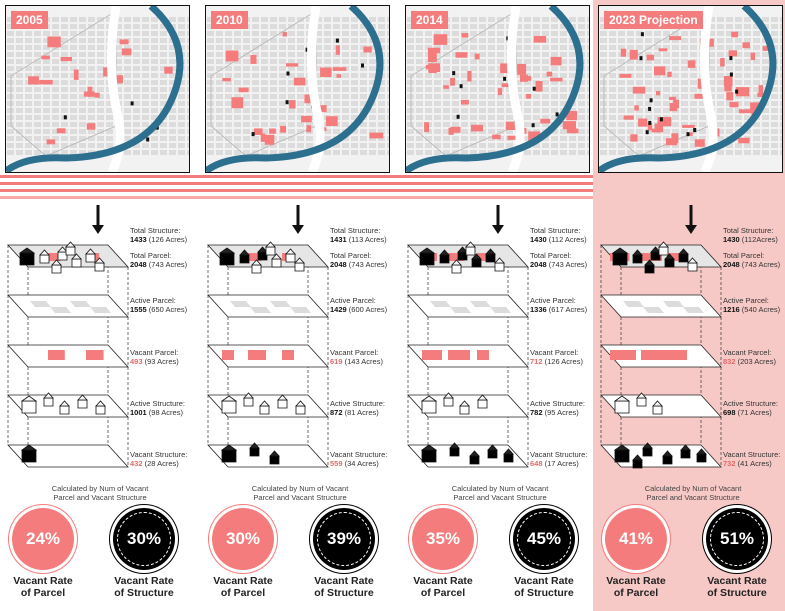 This screenshot has width=785, height=611. Describe the element at coordinates (159, 260) in the screenshot. I see `stat-total-parcel: Total Parcel: 2048 (743 Acres)` at that location.